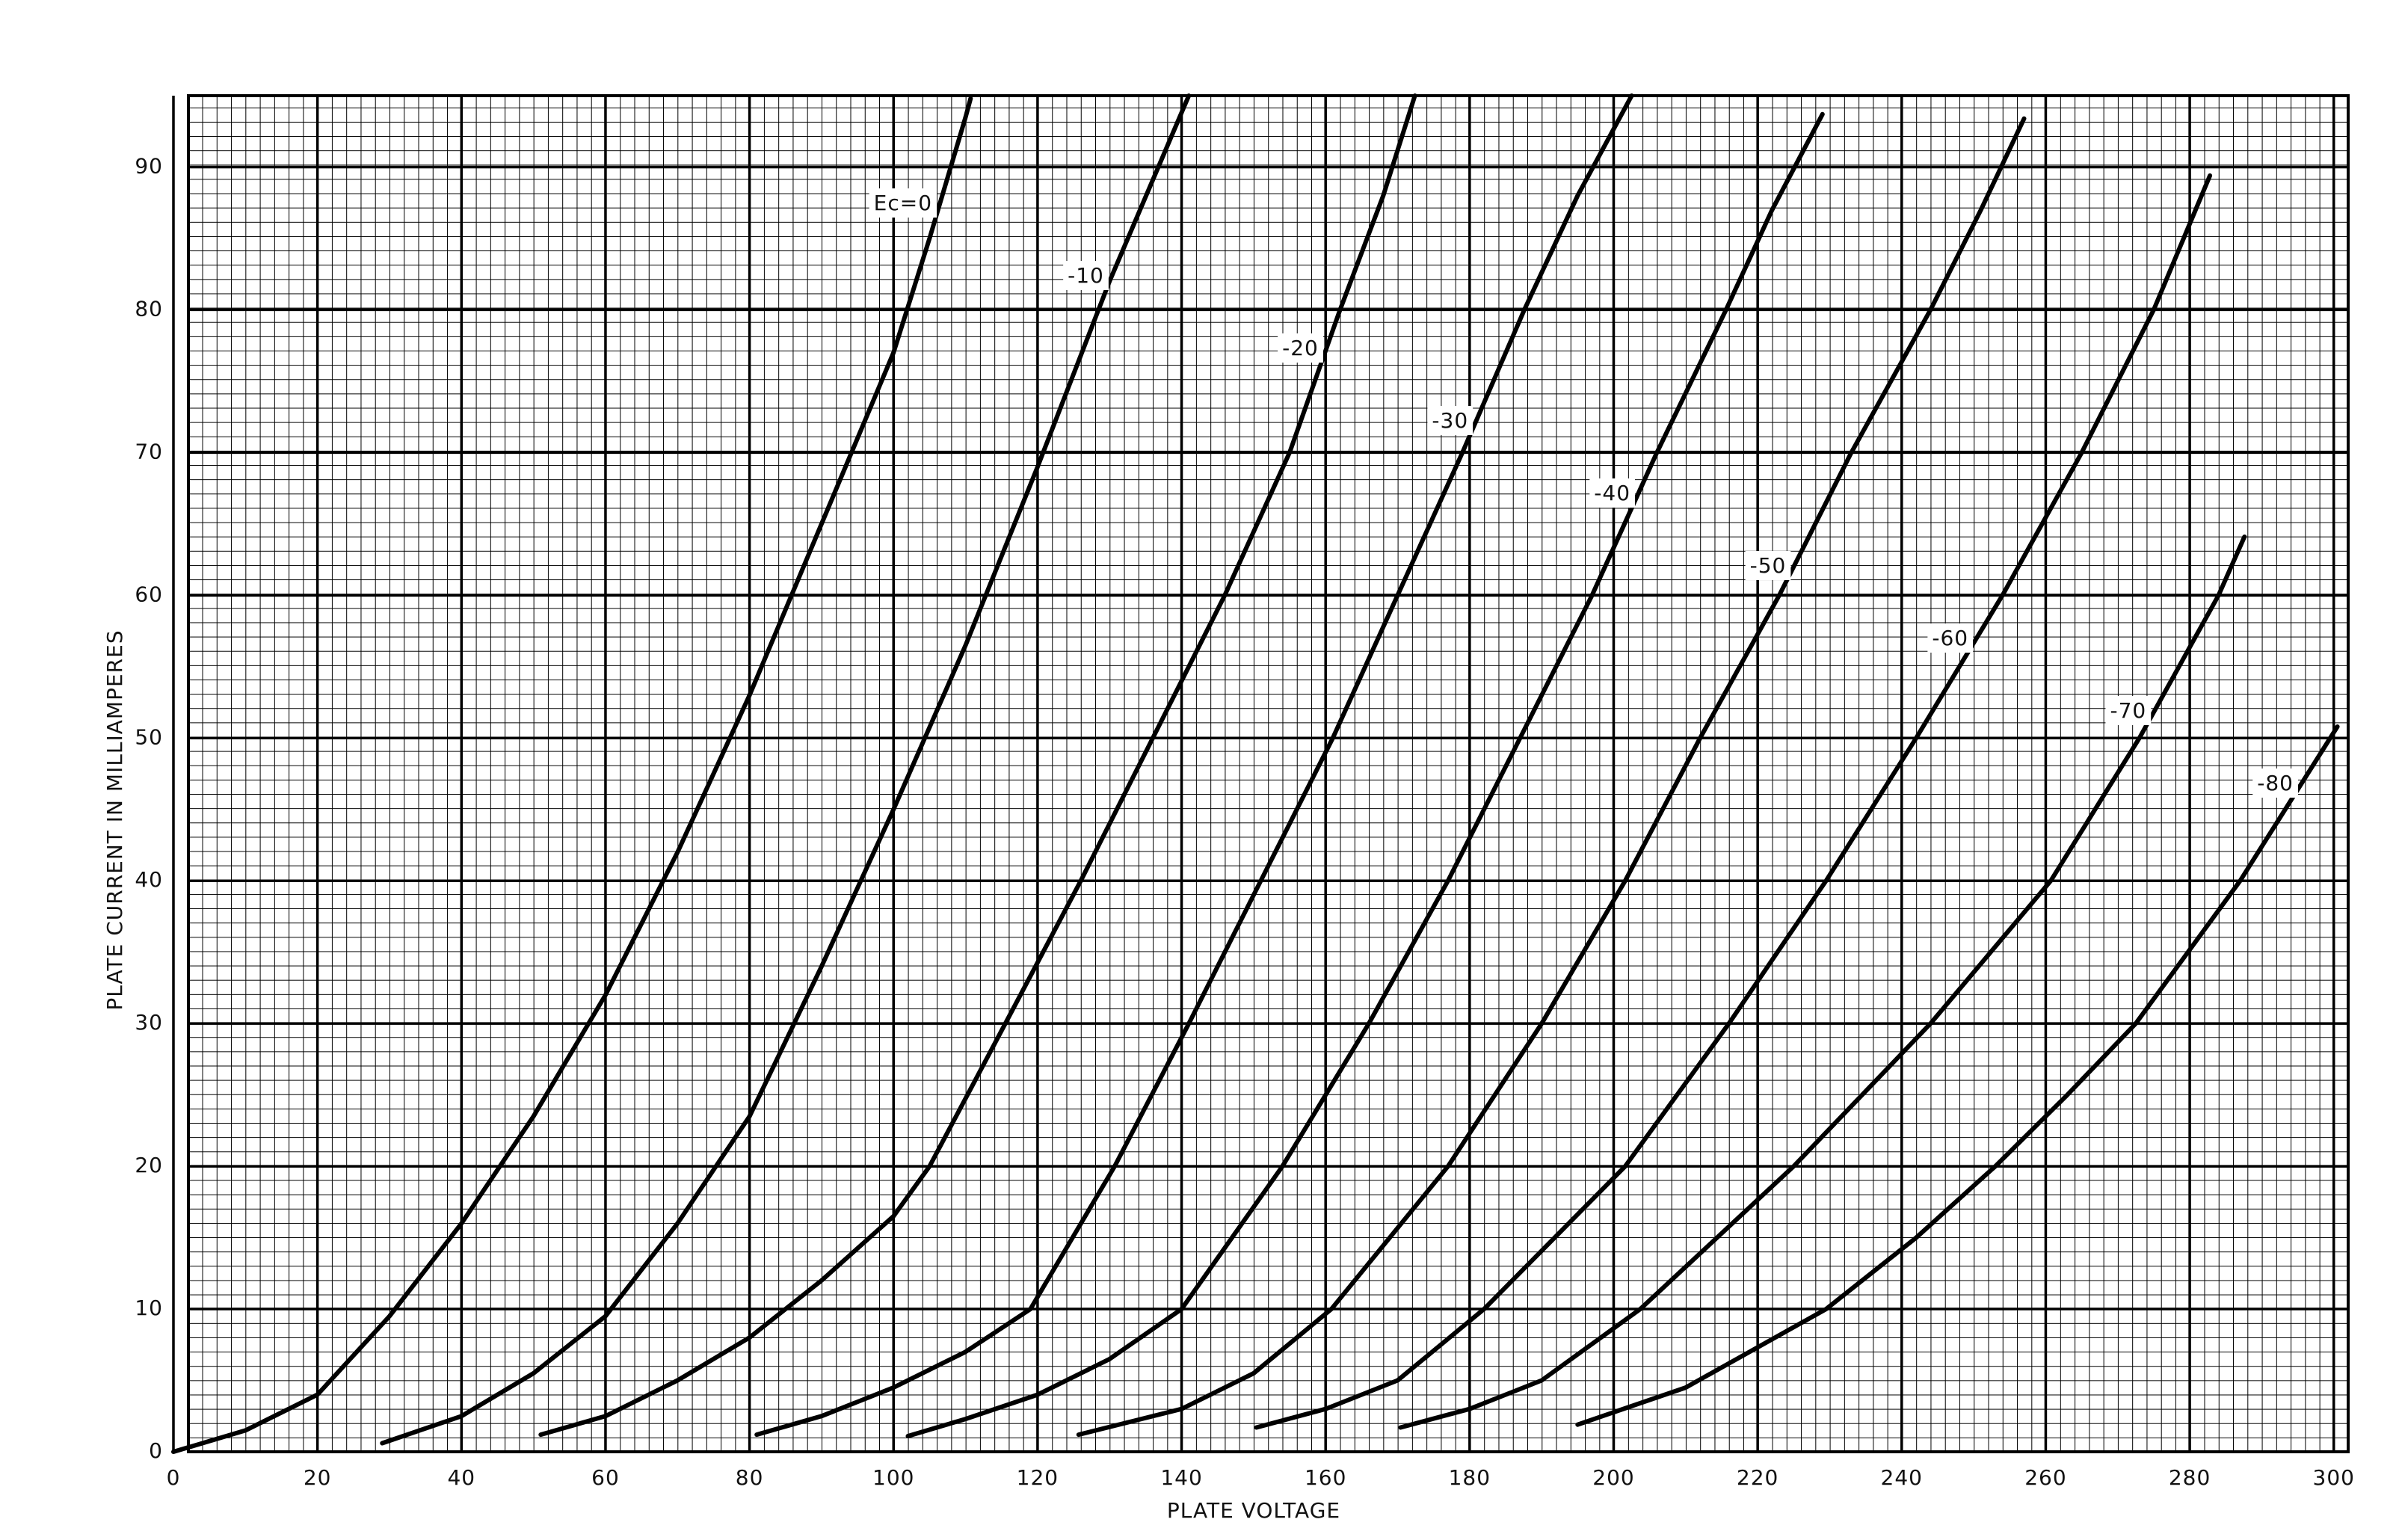  What do you see at coordinates (1758, 1477) in the screenshot?
I see `x-tick-label: 220` at bounding box center [1758, 1477].